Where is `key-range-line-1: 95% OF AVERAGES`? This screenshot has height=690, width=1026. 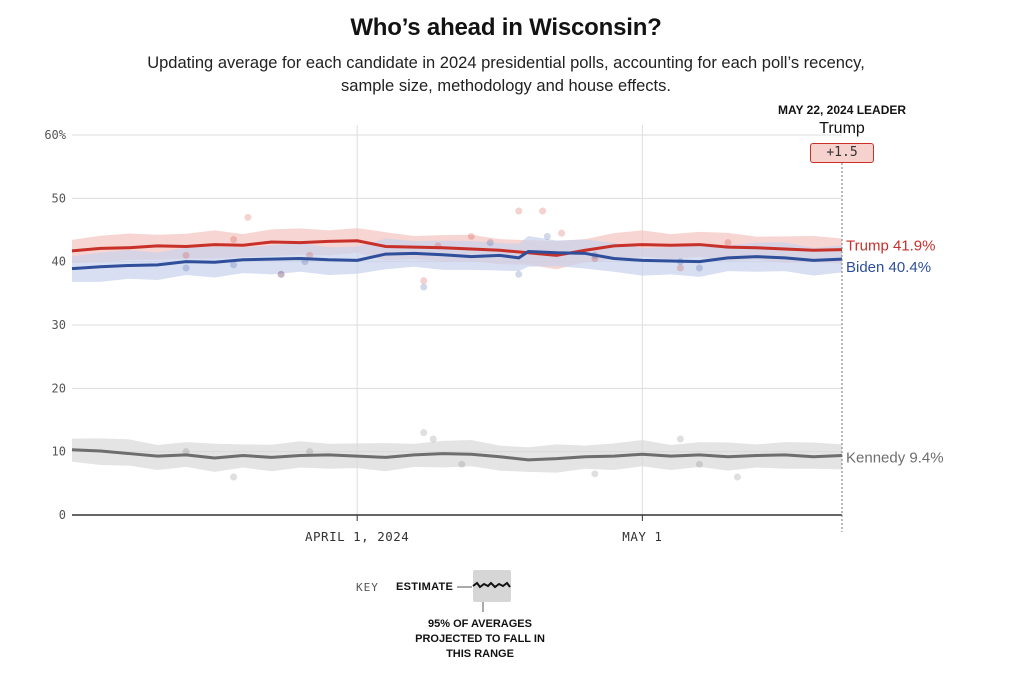
key-range-line-1: 95% OF AVERAGES is located at coordinates (480, 624).